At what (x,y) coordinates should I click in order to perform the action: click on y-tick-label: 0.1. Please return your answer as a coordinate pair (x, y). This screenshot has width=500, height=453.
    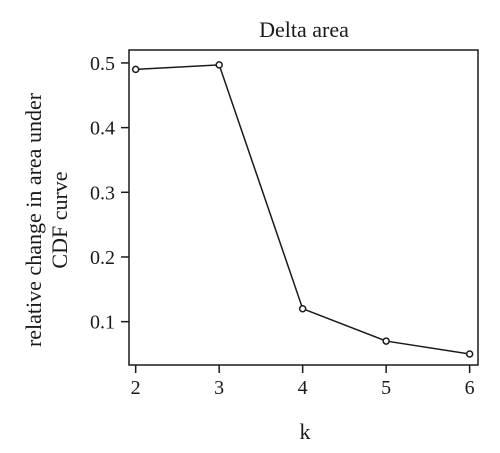
    Looking at the image, I should click on (102, 323).